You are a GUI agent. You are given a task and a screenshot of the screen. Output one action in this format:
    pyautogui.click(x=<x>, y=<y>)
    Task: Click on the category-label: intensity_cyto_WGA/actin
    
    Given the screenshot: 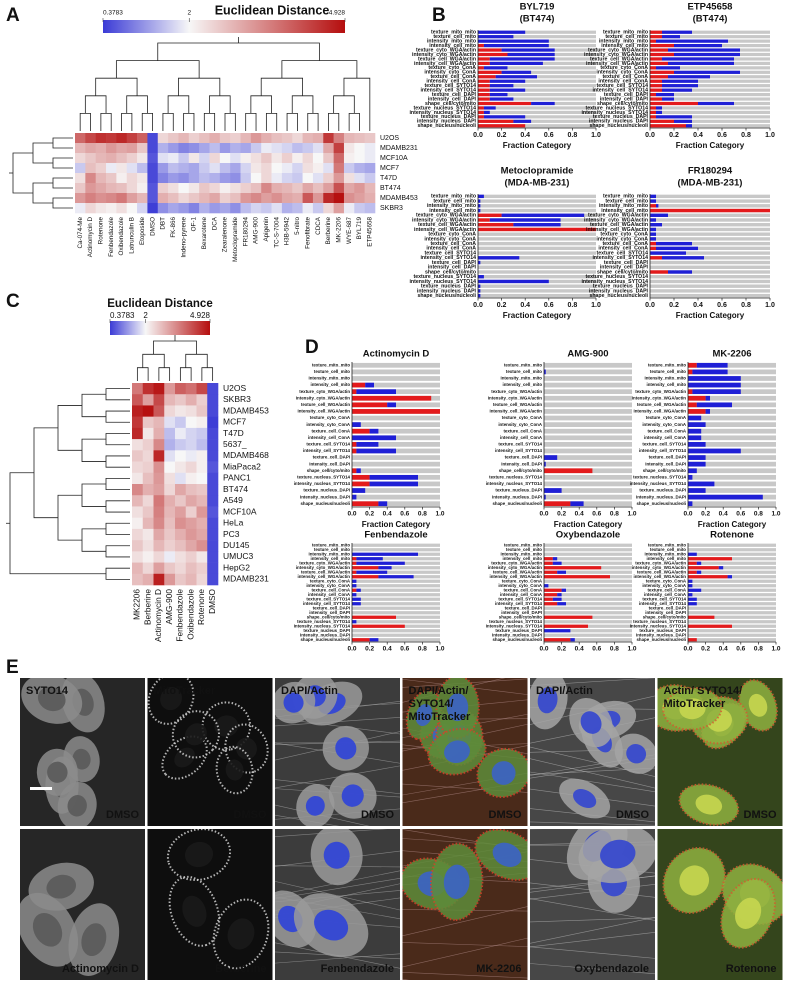 What is the action you would take?
    pyautogui.click(x=444, y=55)
    